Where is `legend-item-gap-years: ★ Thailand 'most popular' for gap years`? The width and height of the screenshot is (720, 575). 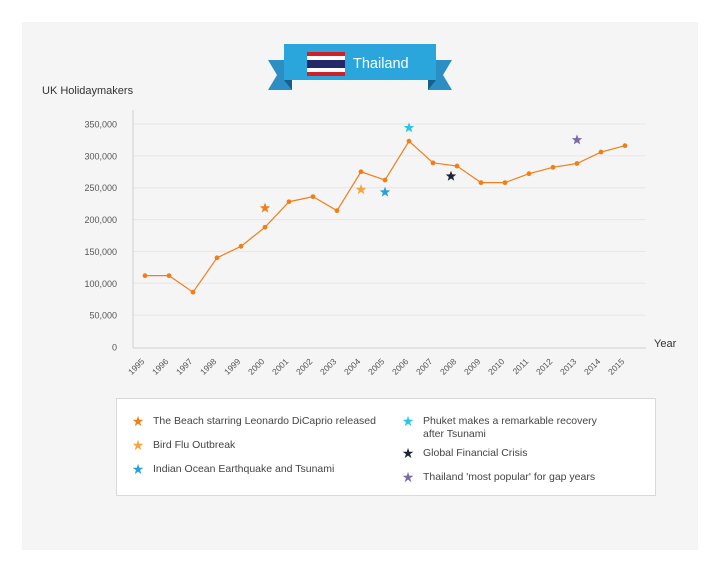 legend-item-gap-years: ★ Thailand 'most popular' for gap years is located at coordinates (498, 477).